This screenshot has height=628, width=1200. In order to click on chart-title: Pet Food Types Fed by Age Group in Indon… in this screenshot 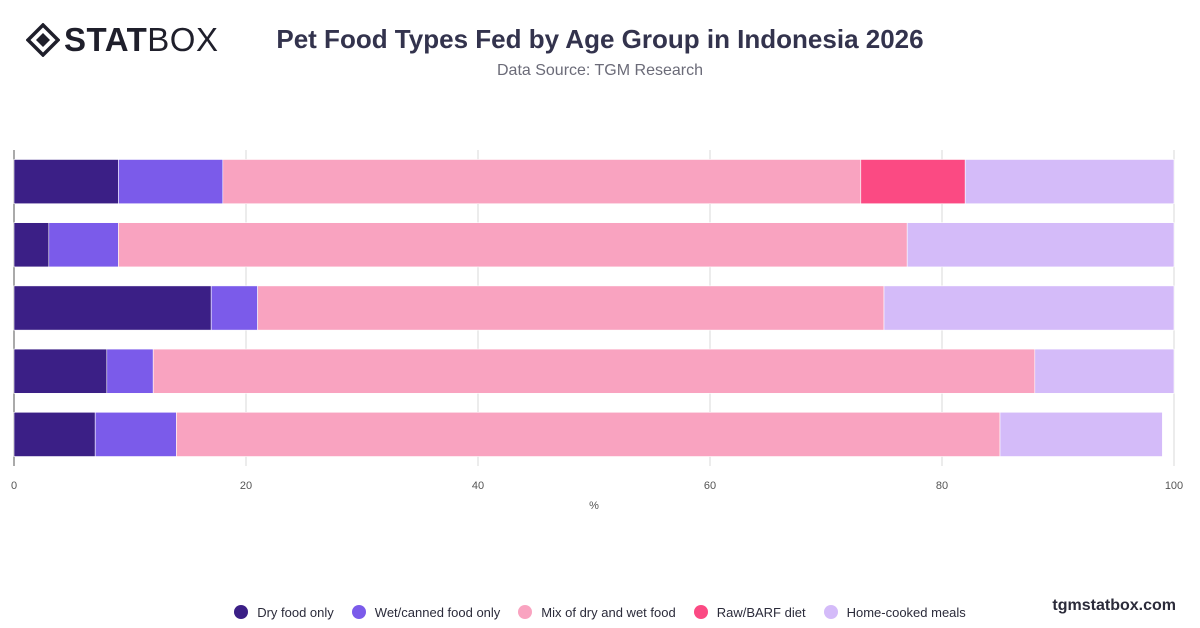, I will do `click(600, 39)`.